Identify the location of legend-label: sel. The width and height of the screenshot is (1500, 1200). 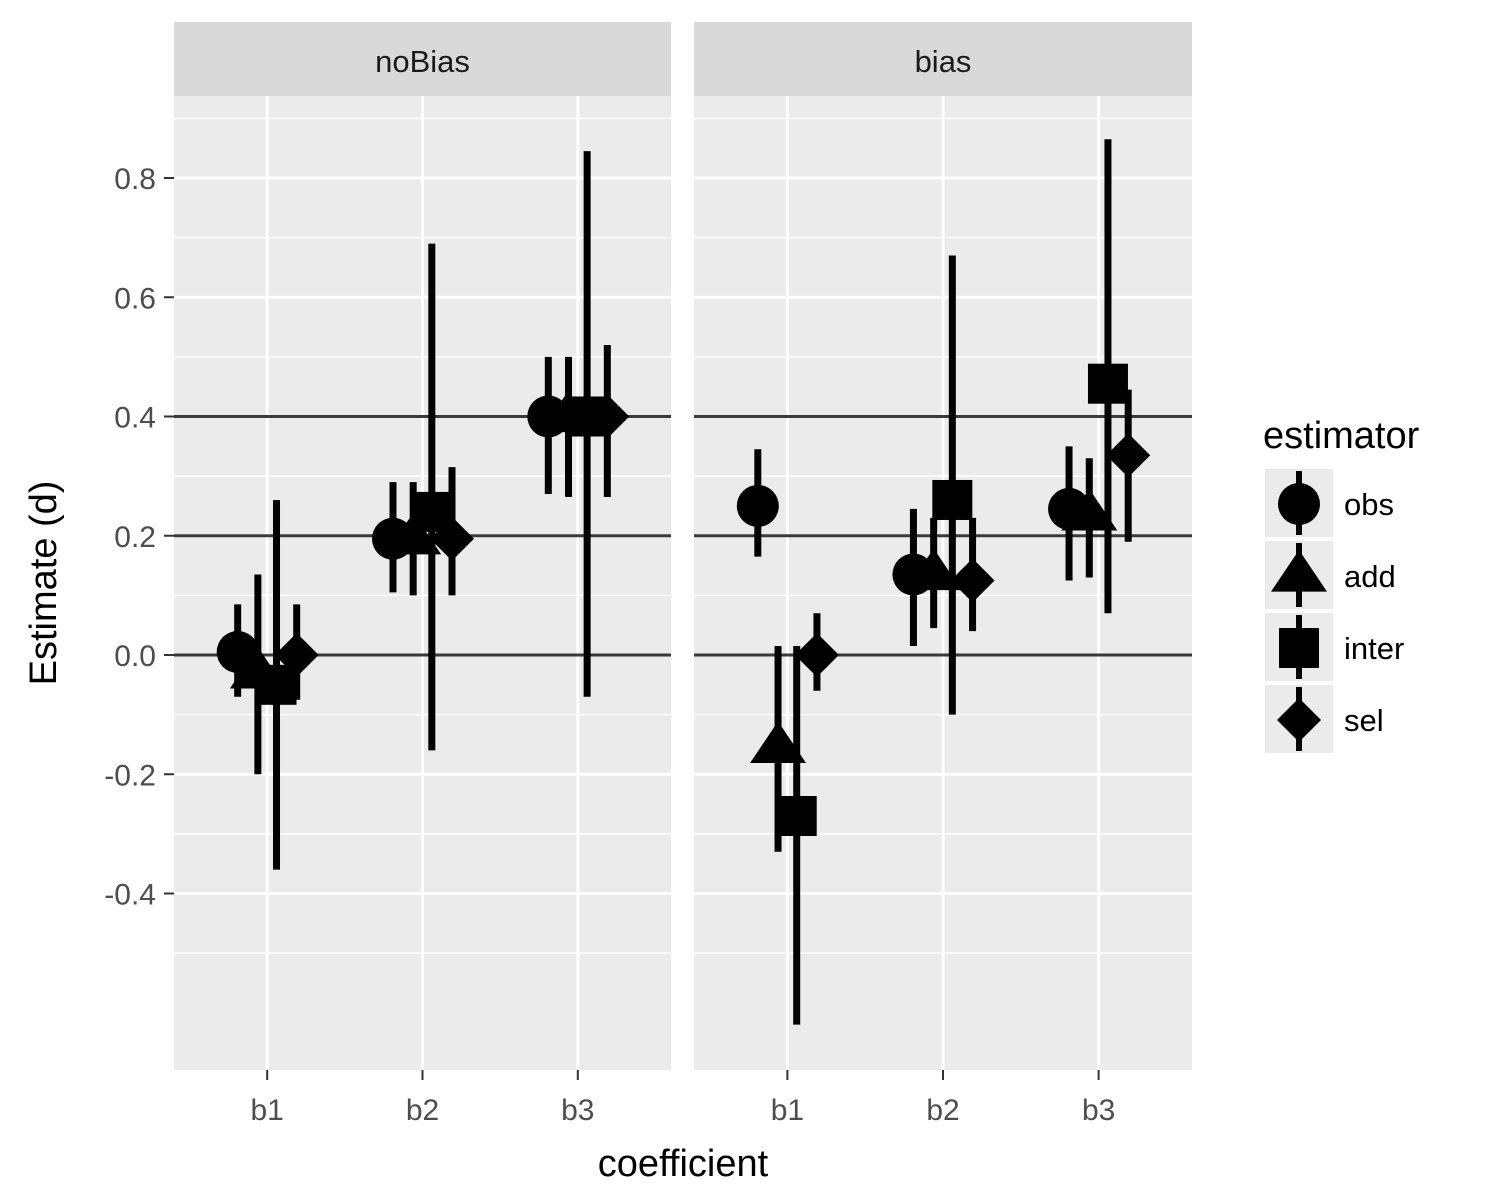
(1364, 720).